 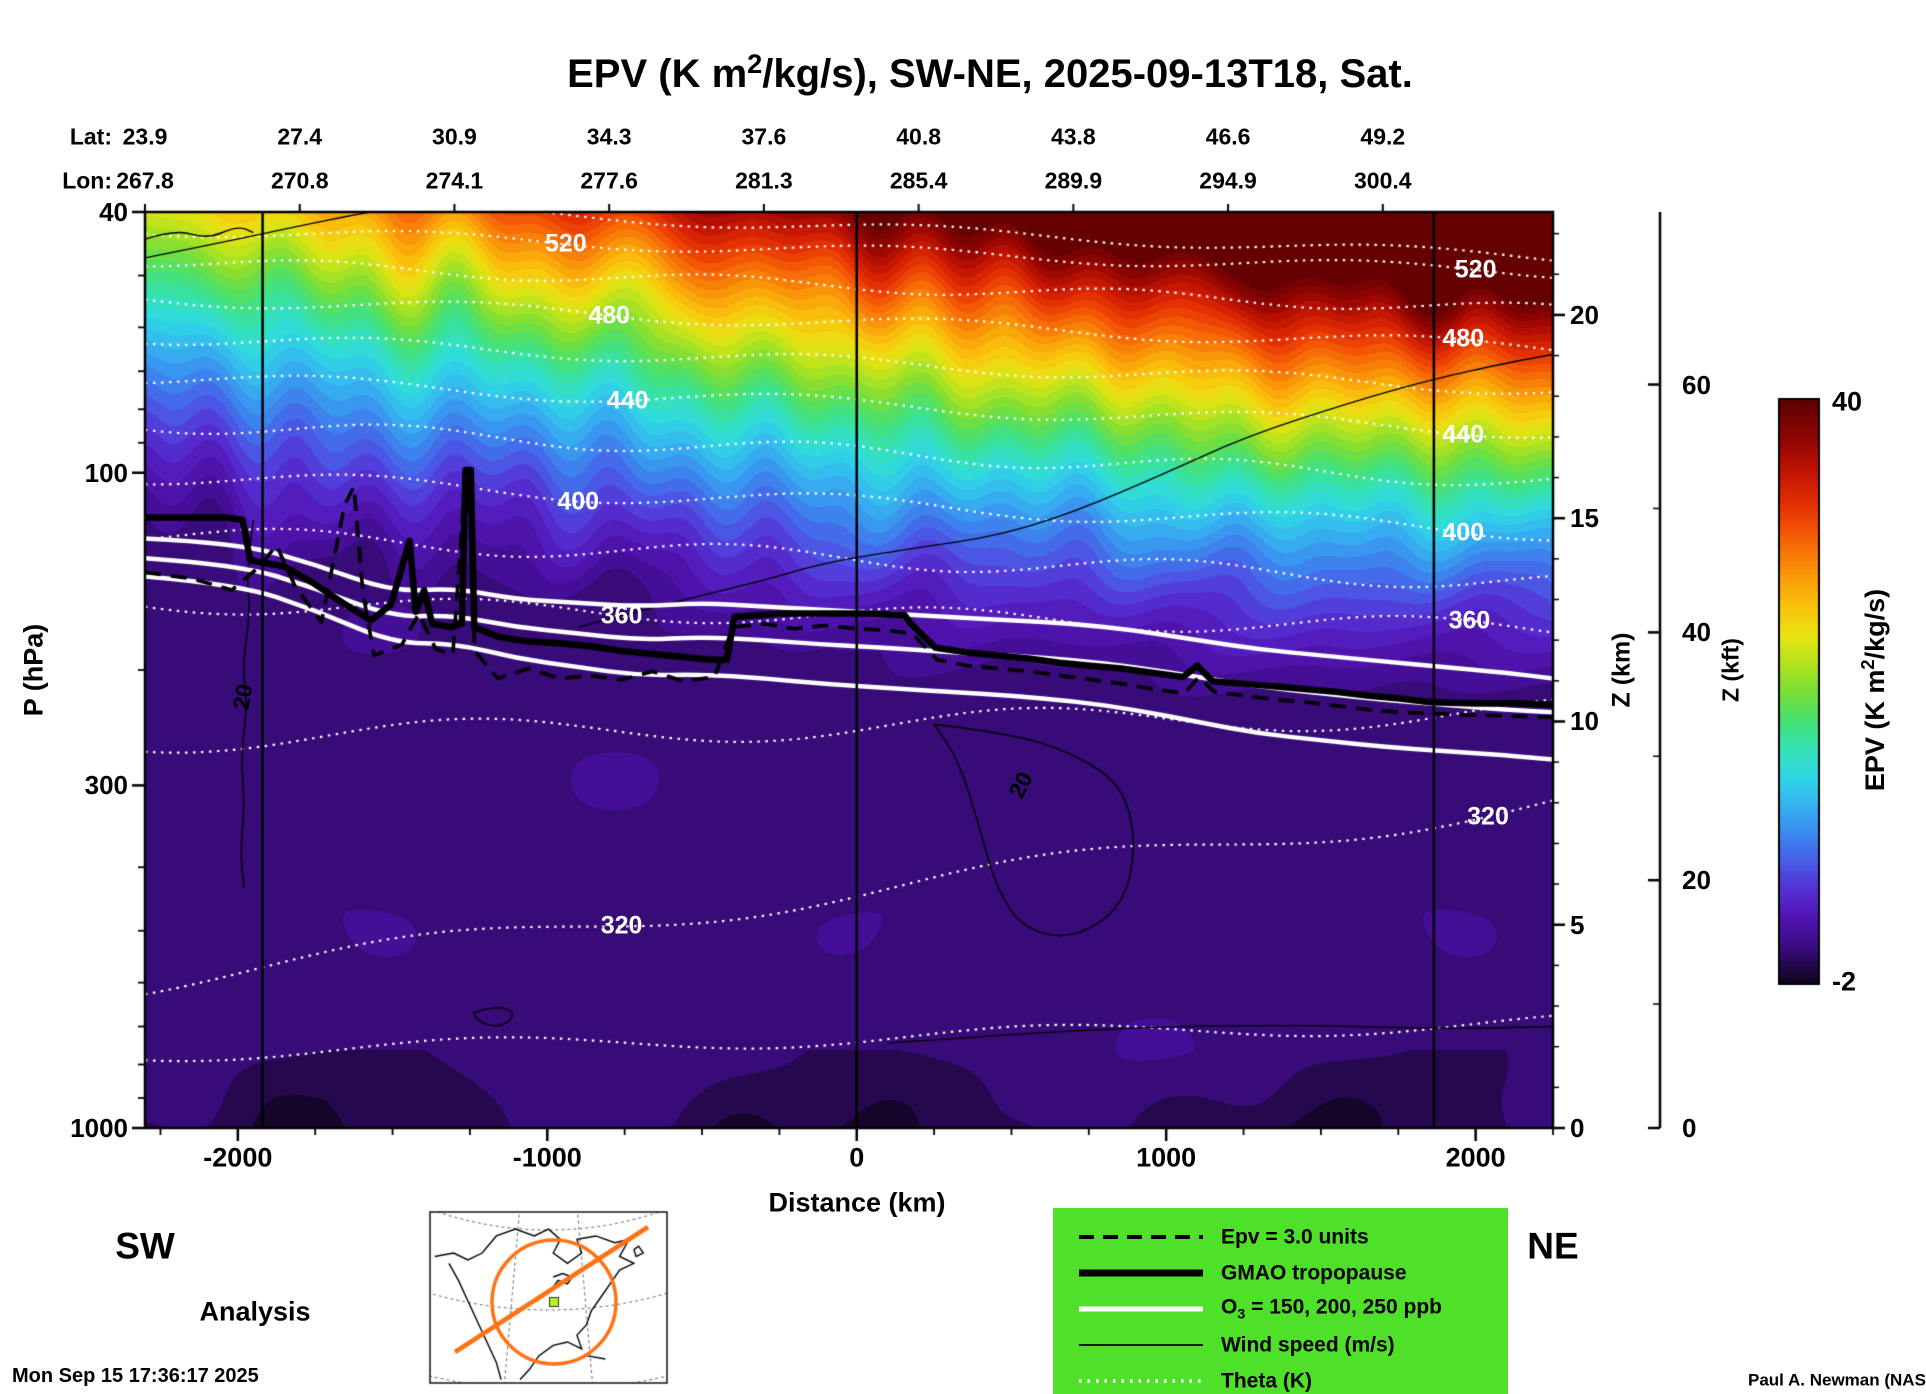 I want to click on analysis-label: Analysis, so click(x=255, y=1311).